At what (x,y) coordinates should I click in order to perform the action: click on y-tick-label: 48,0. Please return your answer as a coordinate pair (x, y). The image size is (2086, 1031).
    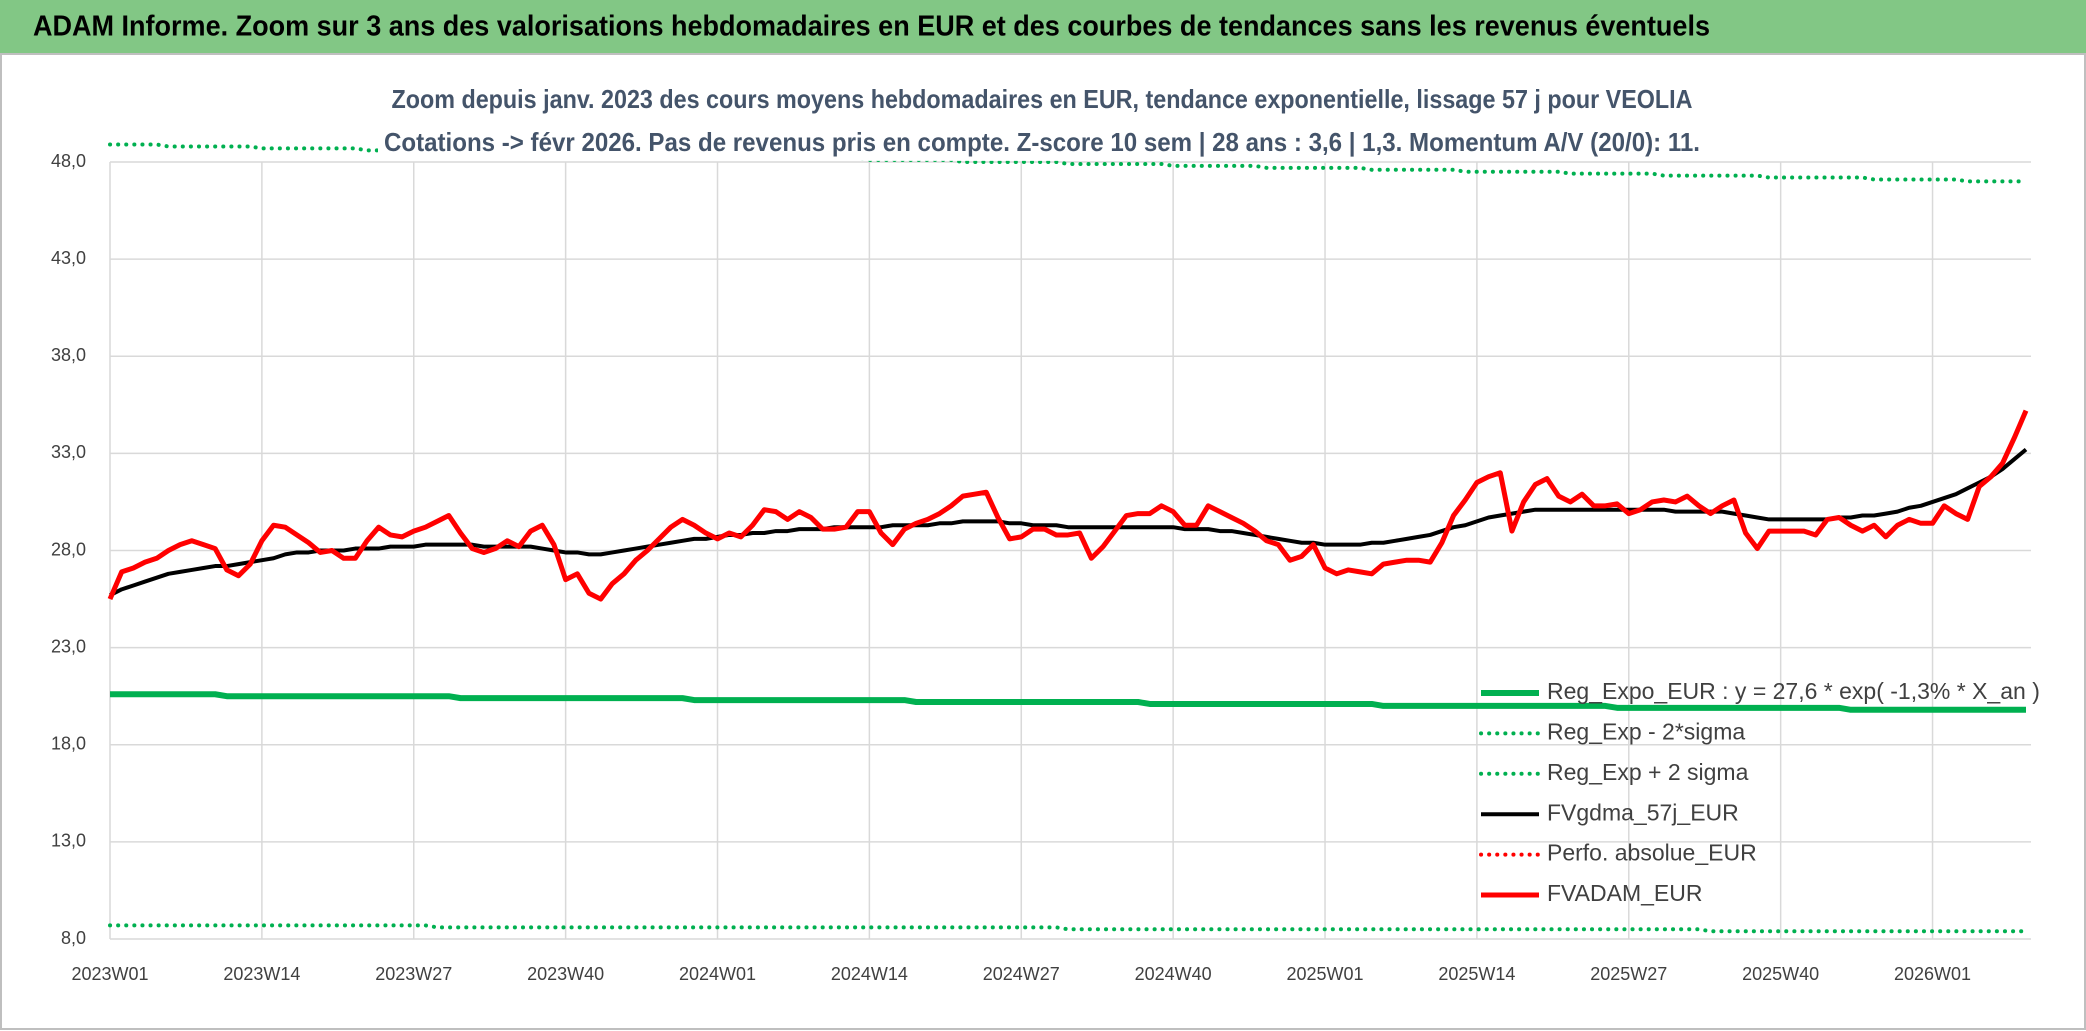
    Looking at the image, I should click on (68, 161).